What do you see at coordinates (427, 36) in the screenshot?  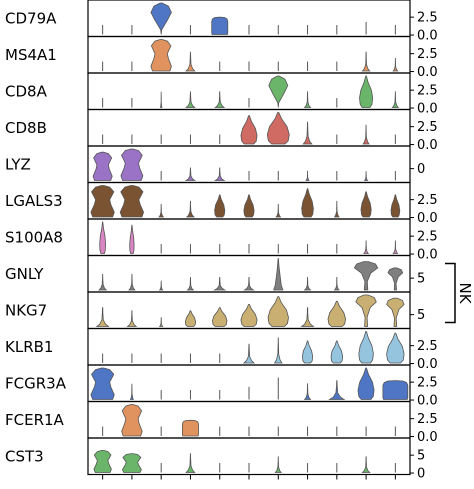 I see `ytick-label-cd79a: 0.0` at bounding box center [427, 36].